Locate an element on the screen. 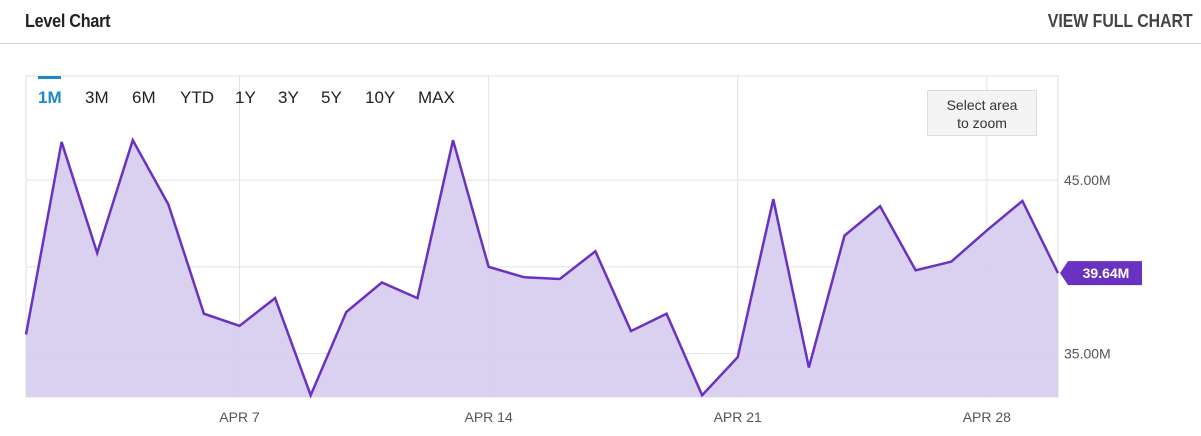 The width and height of the screenshot is (1201, 436). range-button-6m: 6M is located at coordinates (144, 97).